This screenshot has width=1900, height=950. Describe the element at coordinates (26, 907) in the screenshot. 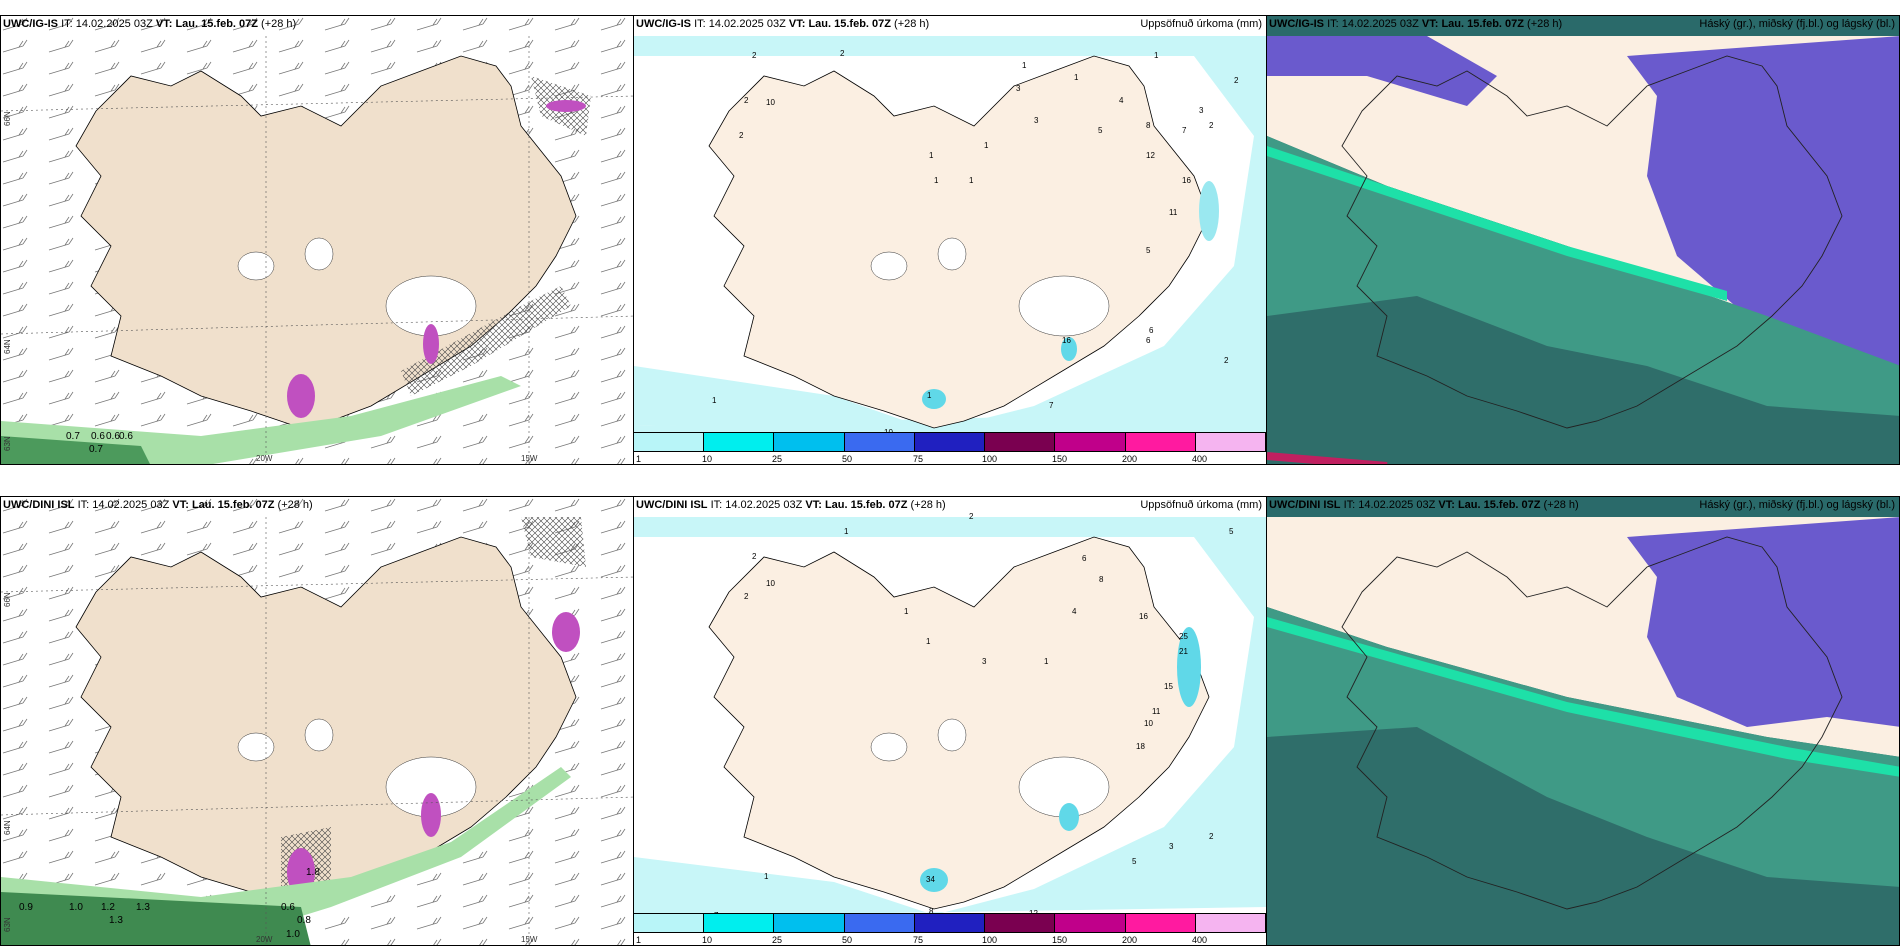

I see `wind-value: 0.9` at that location.